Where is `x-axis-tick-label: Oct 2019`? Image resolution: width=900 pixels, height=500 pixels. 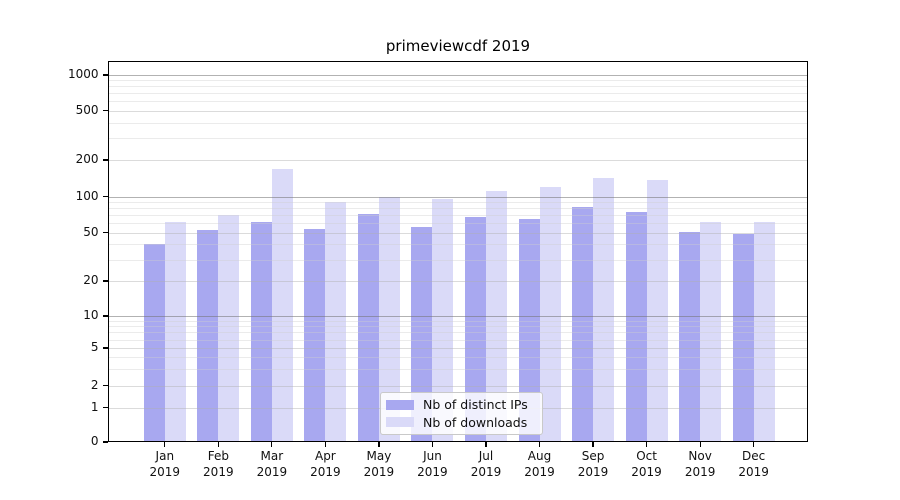 x-axis-tick-label: Oct 2019 is located at coordinates (646, 464).